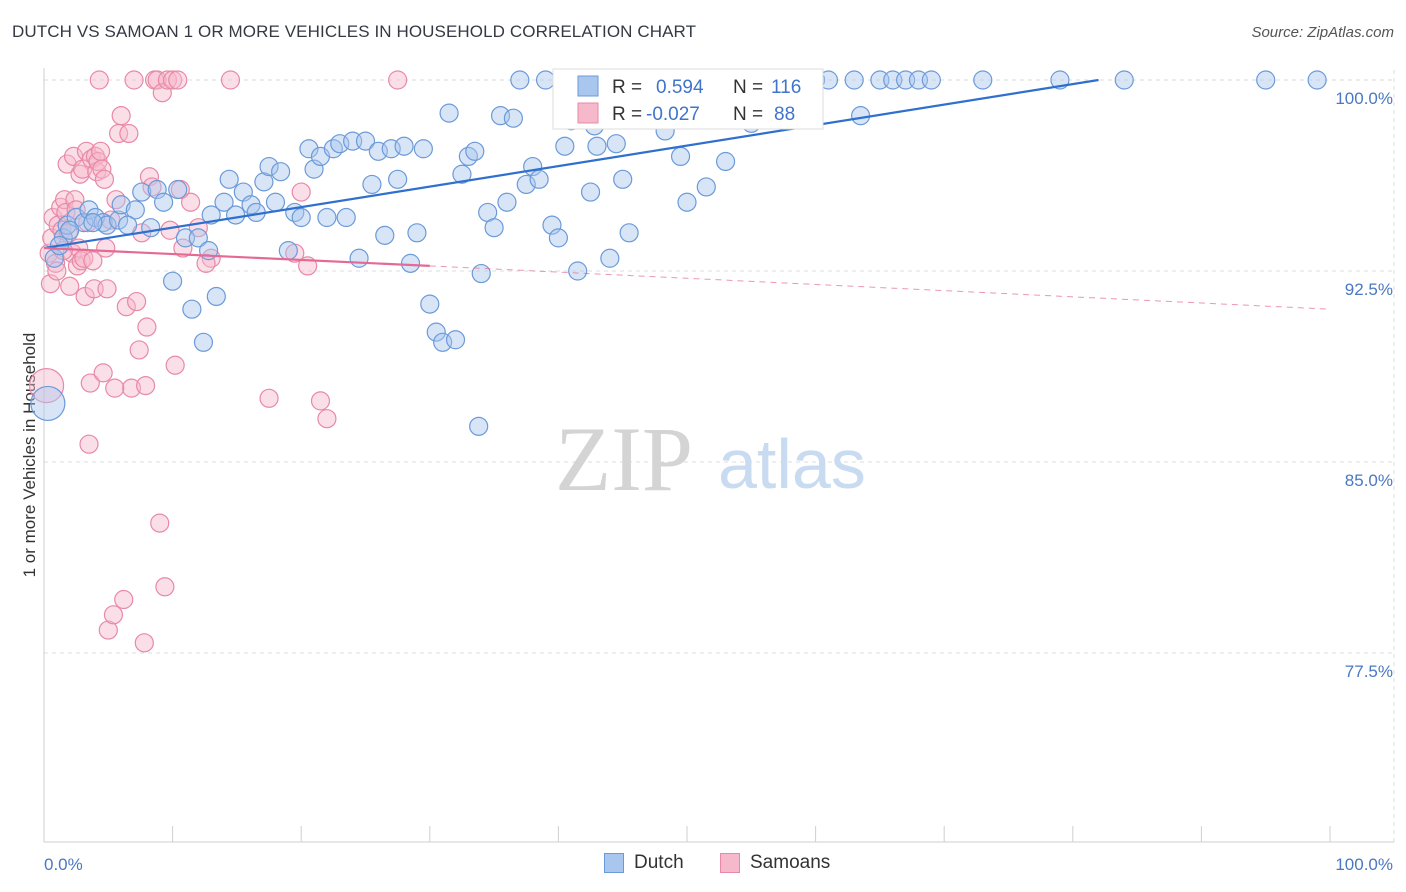  What do you see at coordinates (730, 863) in the screenshot?
I see `bottom-legend-swatch-samoans` at bounding box center [730, 863].